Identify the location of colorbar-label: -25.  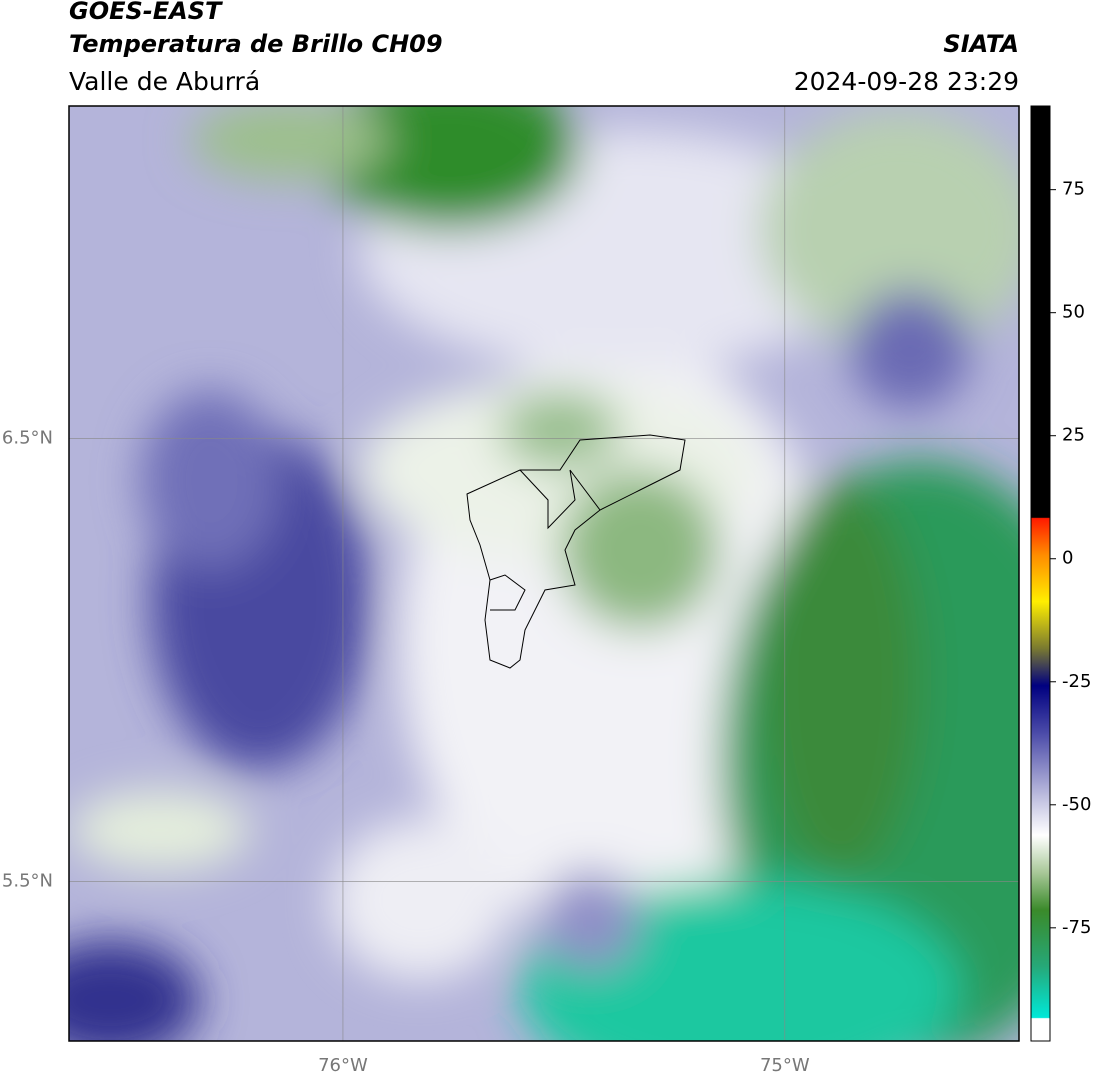
(1076, 681).